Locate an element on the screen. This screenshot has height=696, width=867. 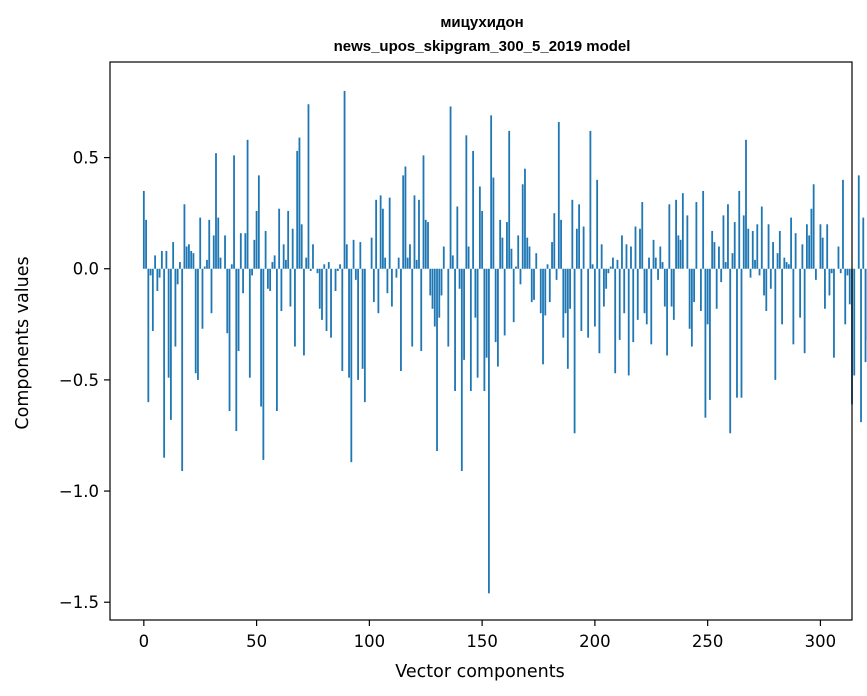
y-axis-ticks: −1.5 −1.0 −0.5 0.0 0.5 is located at coordinates (84, 380).